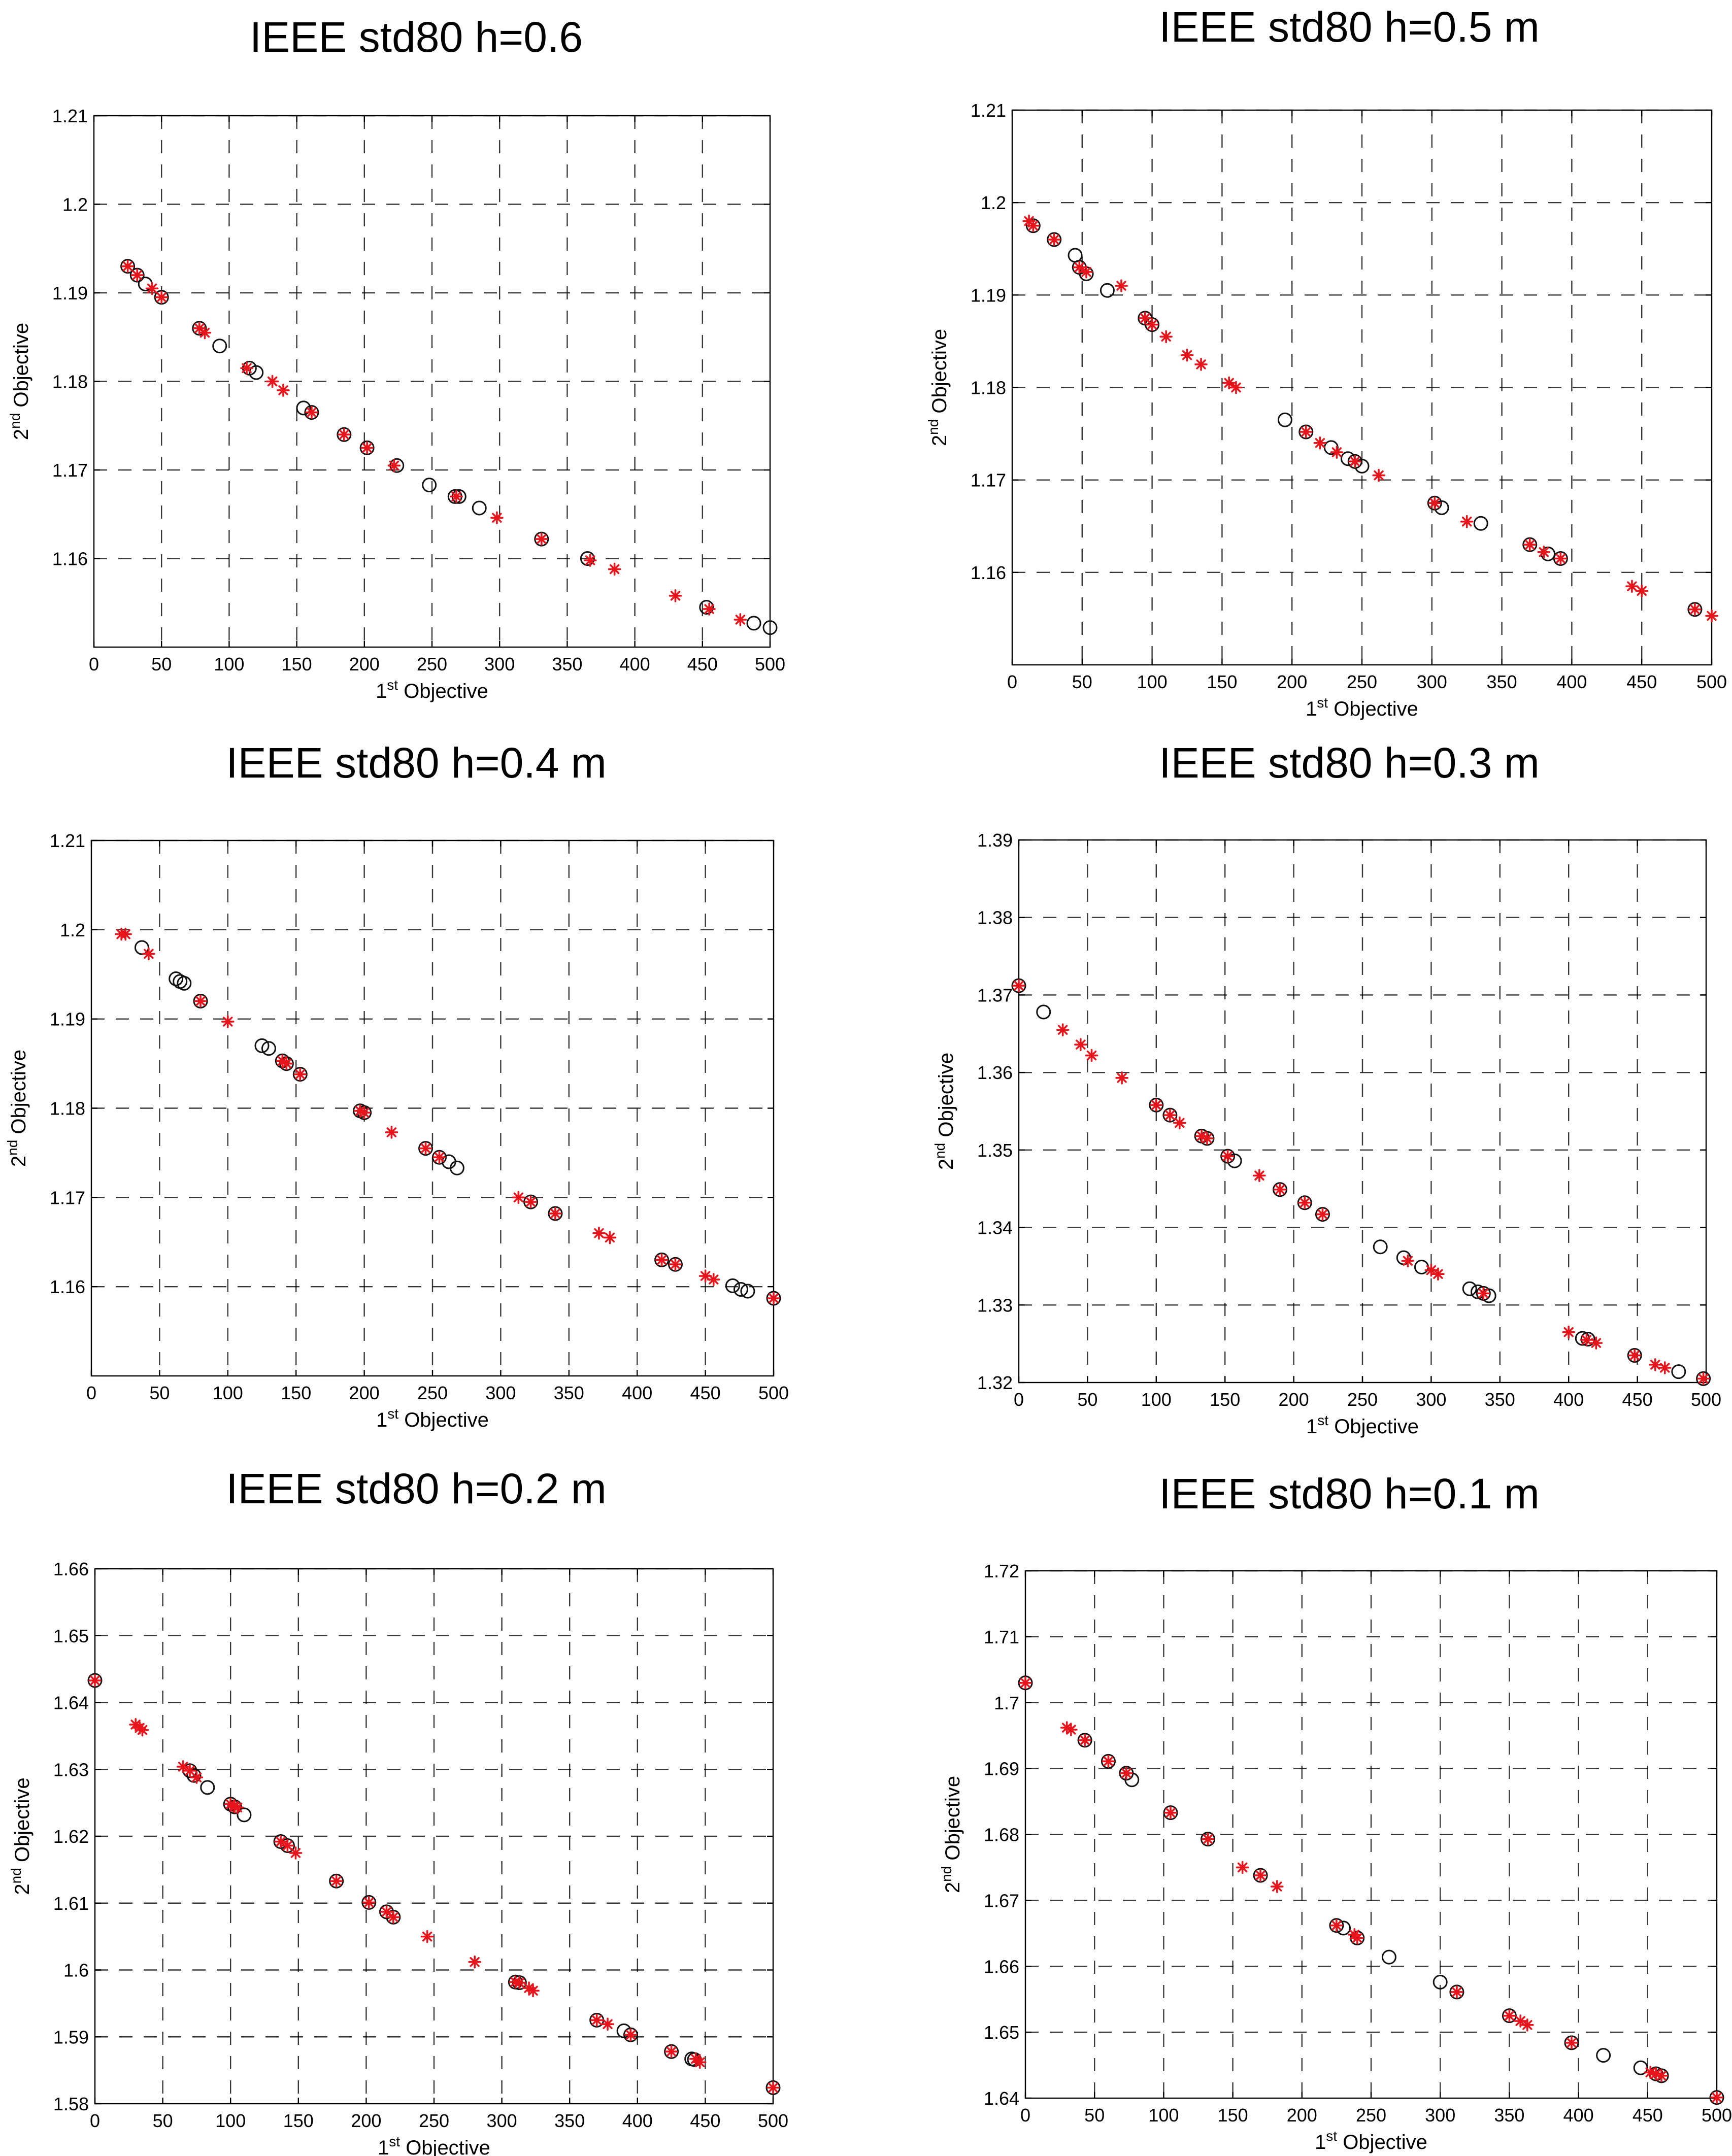  I want to click on y-tick-label: 1.18, so click(70, 382).